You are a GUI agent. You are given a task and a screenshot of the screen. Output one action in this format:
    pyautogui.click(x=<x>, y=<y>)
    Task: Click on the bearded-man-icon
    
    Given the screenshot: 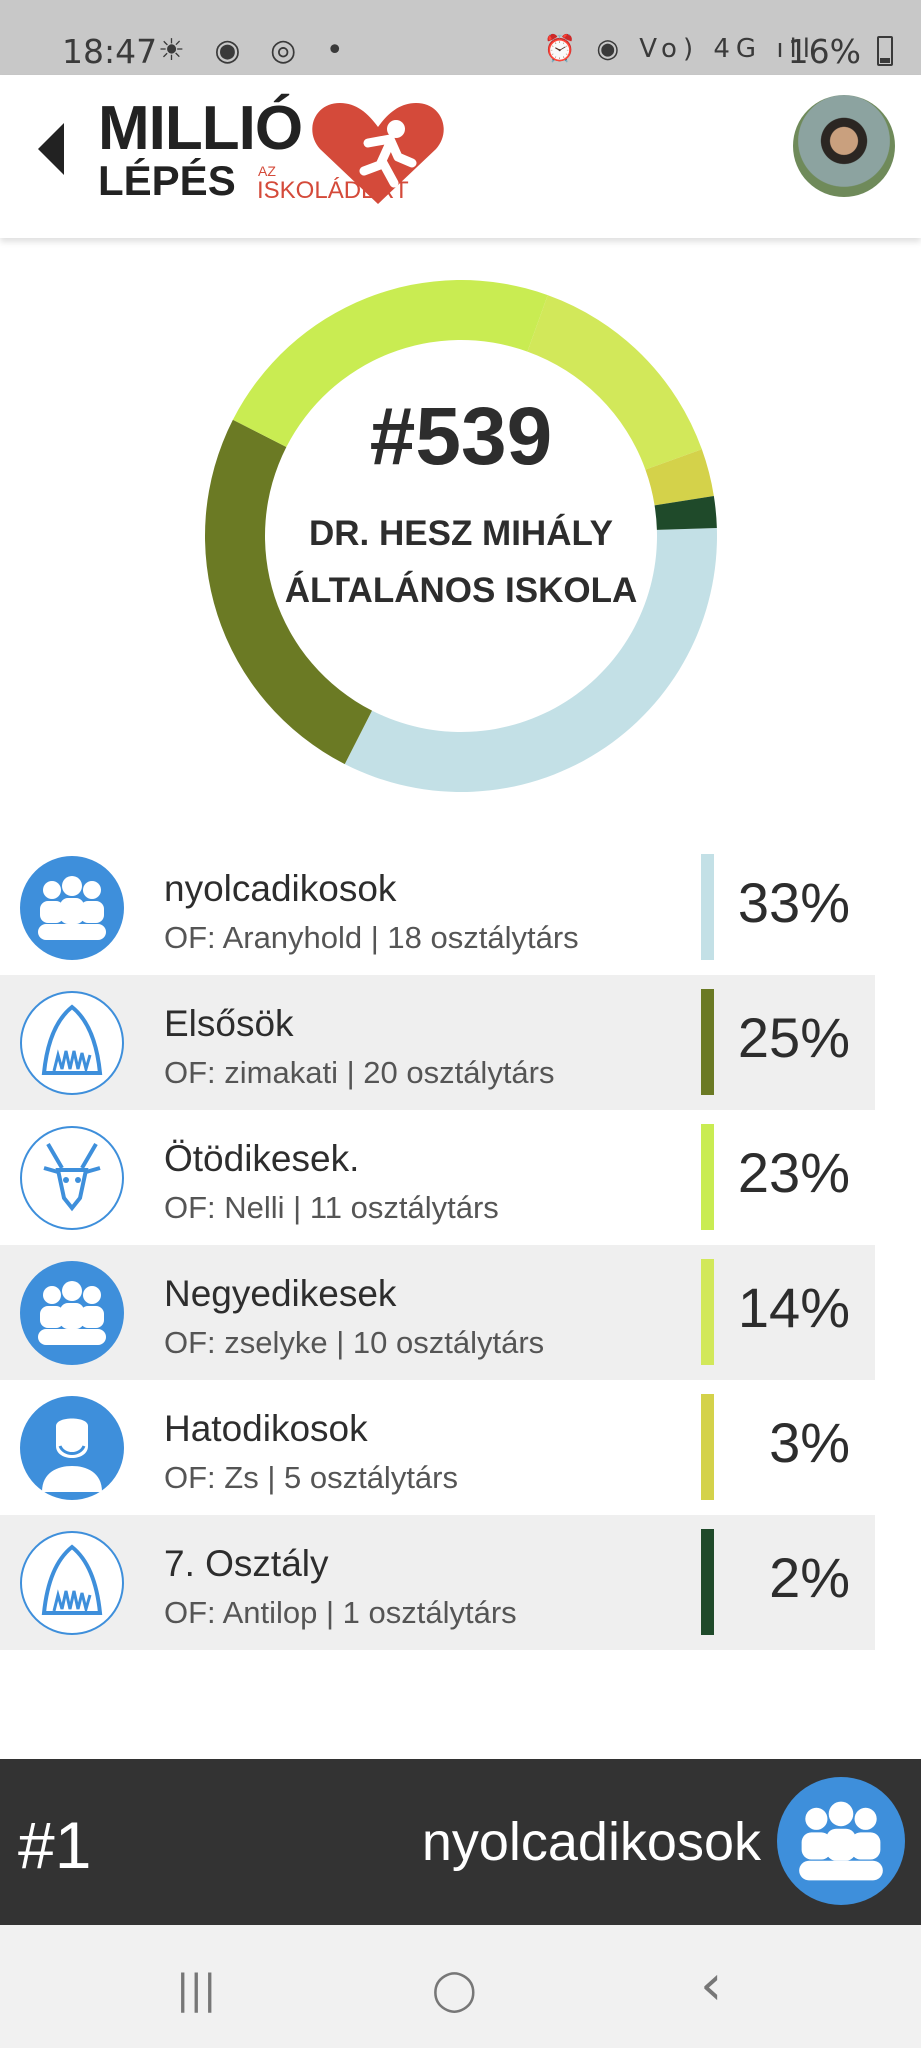 What is the action you would take?
    pyautogui.click(x=72, y=1448)
    